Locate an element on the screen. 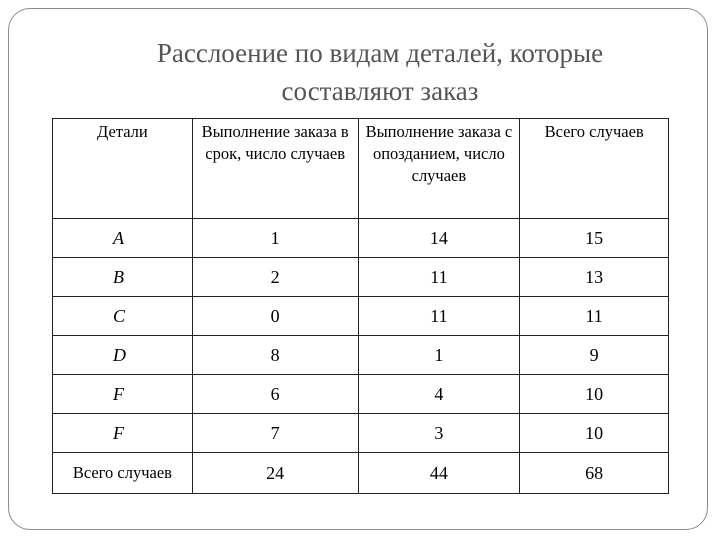  cell-totals-on-time: 24 is located at coordinates (275, 473).